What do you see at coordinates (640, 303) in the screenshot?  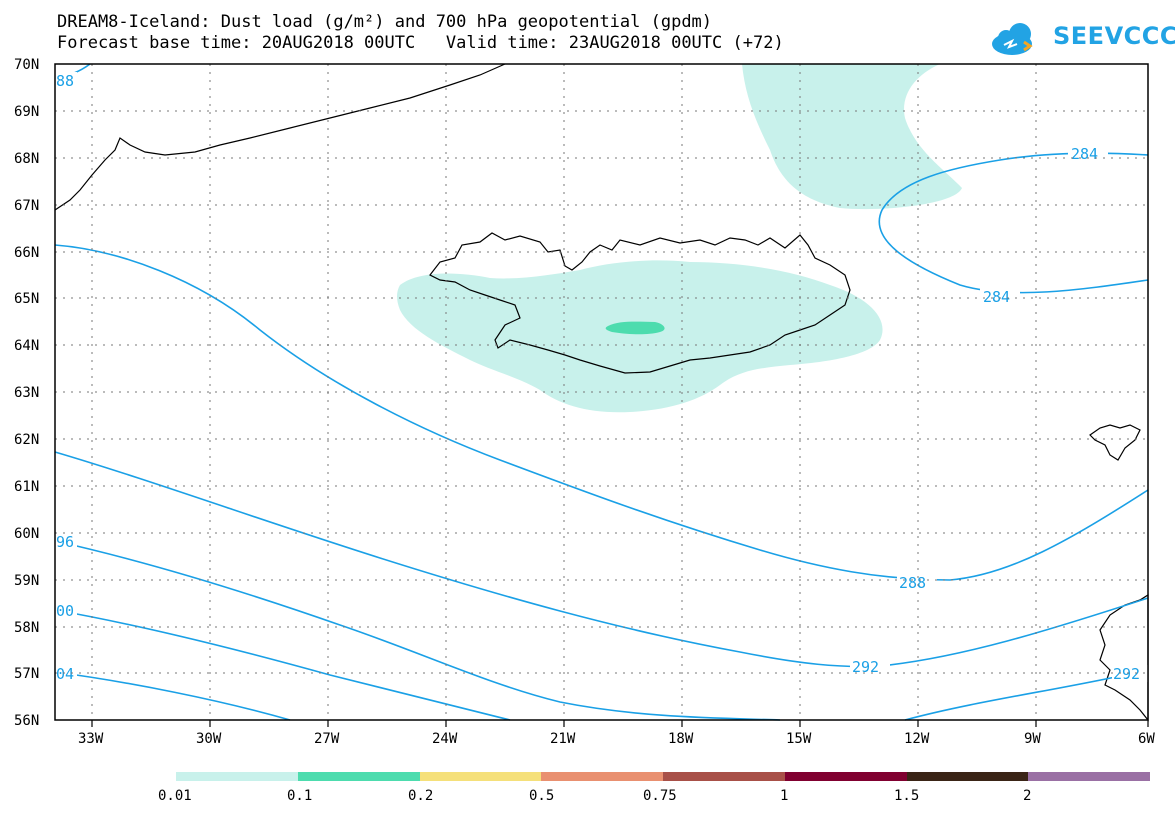 I see `iceland-coastline` at bounding box center [640, 303].